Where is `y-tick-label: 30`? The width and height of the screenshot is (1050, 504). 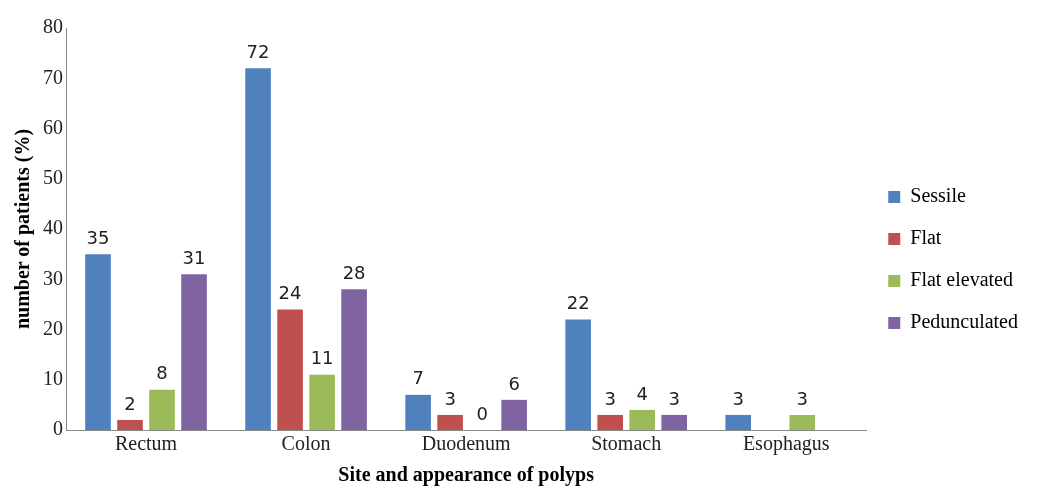
y-tick-label: 30 is located at coordinates (53, 277).